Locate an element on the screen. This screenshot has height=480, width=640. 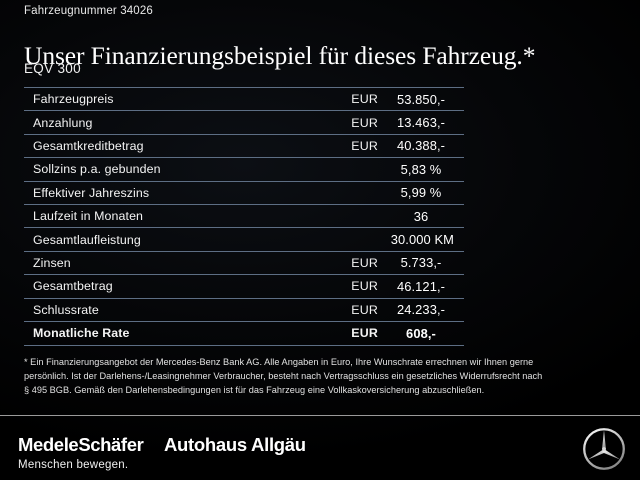
row-label: Laufzeit in Monaten is located at coordinates (88, 216).